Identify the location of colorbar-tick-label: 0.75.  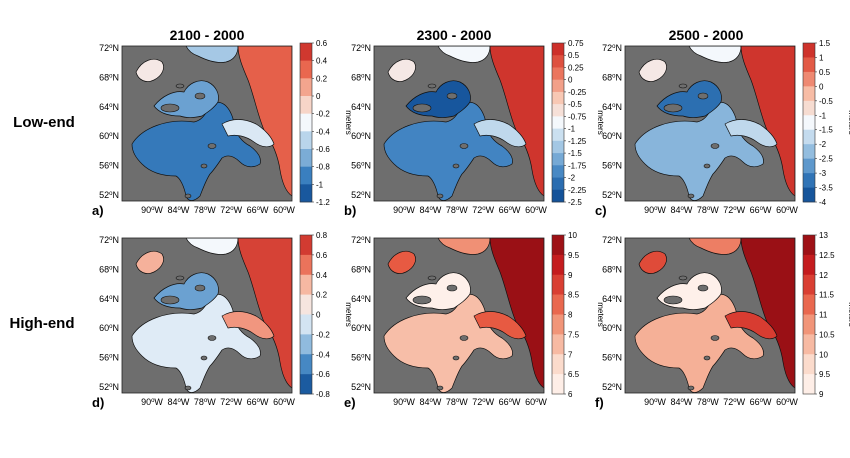
(576, 43).